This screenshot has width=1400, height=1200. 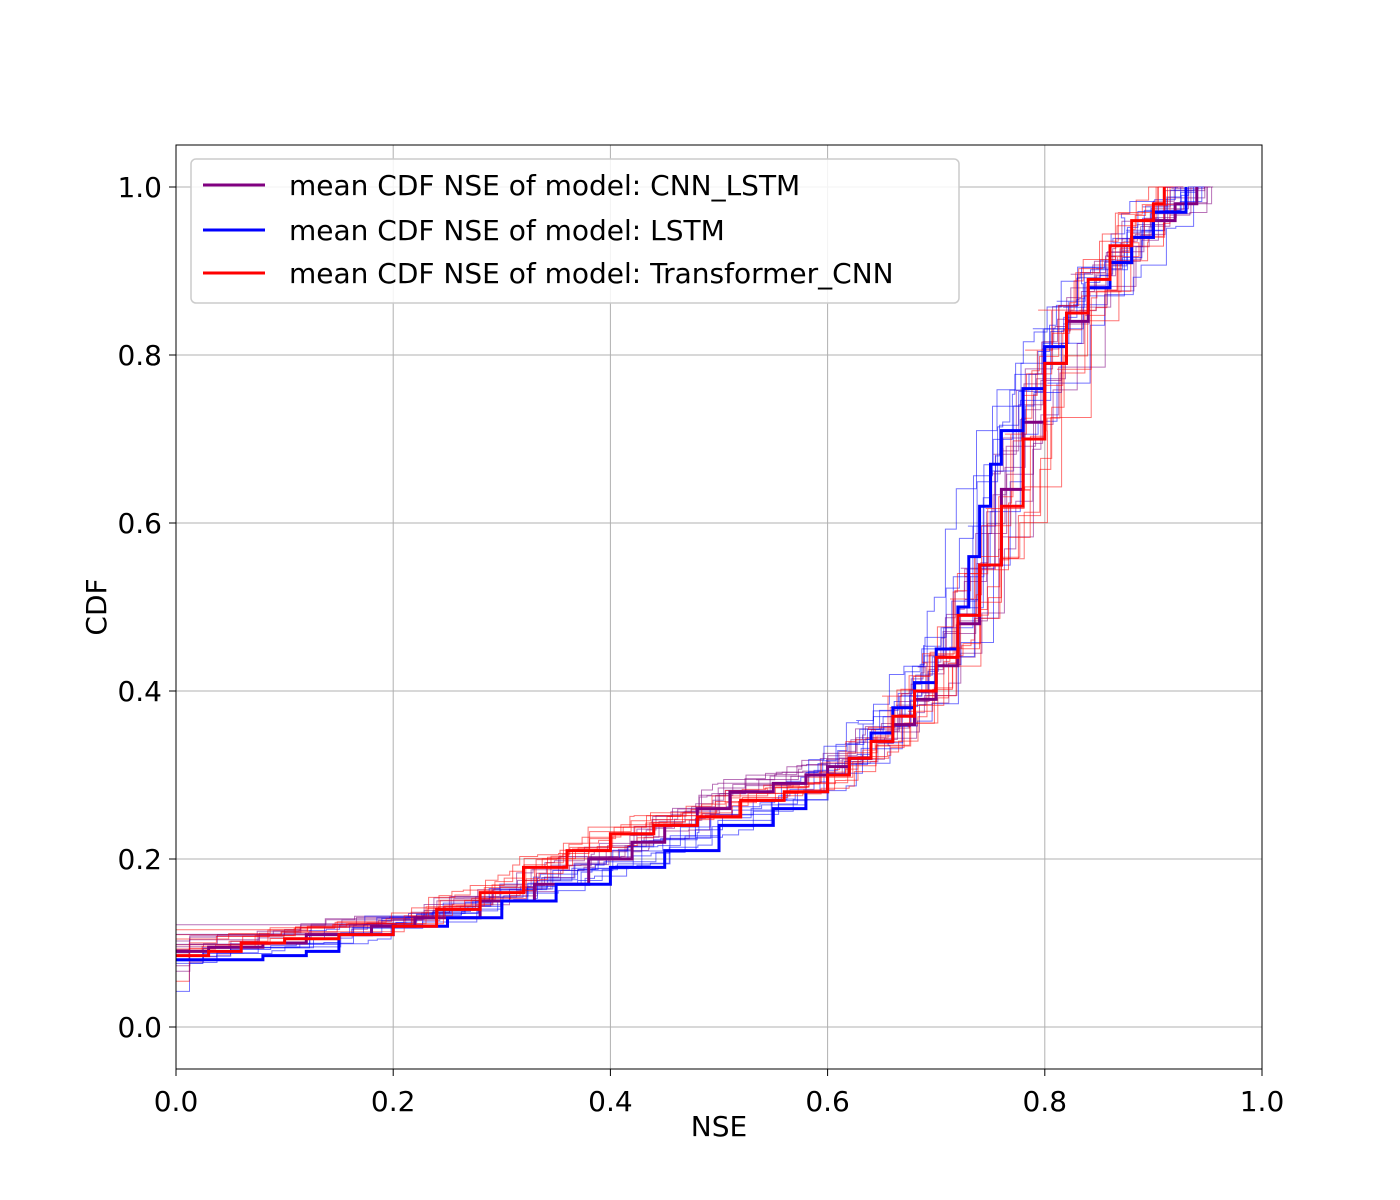 I want to click on y-tick-label: 0.0, so click(x=139, y=1027).